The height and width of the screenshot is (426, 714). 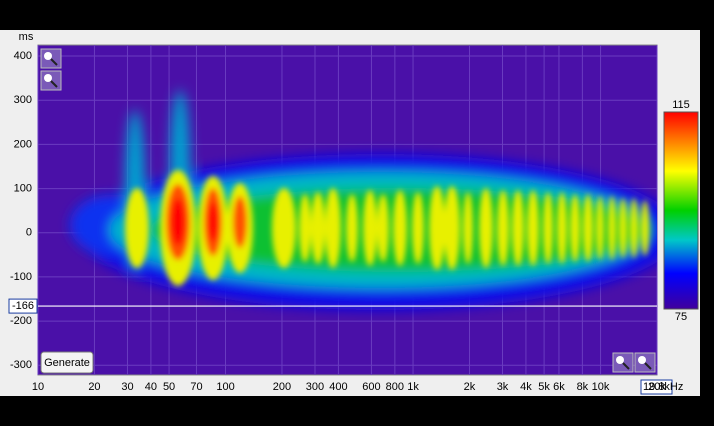 What do you see at coordinates (29, 233) in the screenshot?
I see `y-tick-label: 0` at bounding box center [29, 233].